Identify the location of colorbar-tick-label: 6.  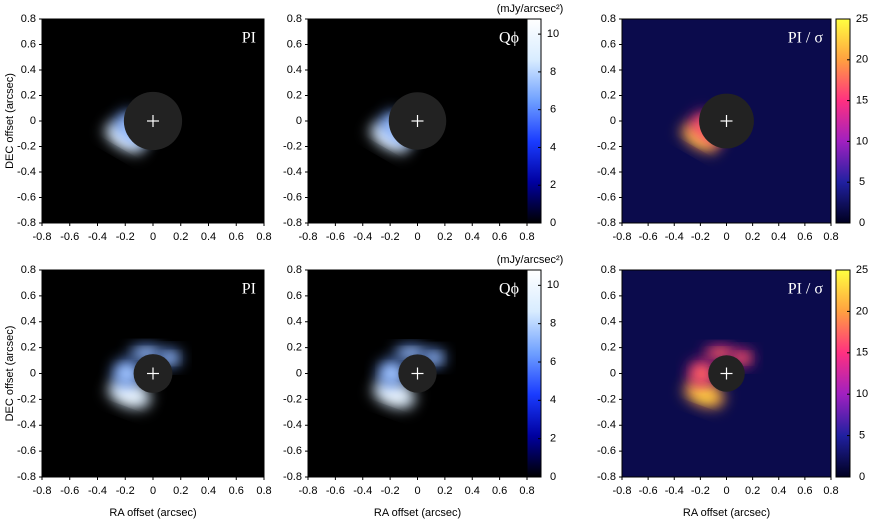
(553, 110).